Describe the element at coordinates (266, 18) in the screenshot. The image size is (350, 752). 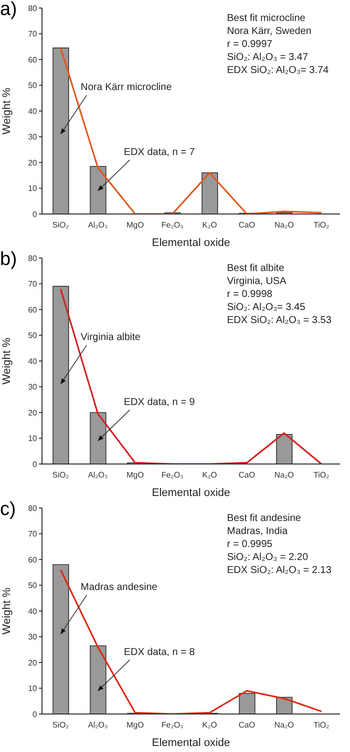
I see `annotation: Best fit microcline` at that location.